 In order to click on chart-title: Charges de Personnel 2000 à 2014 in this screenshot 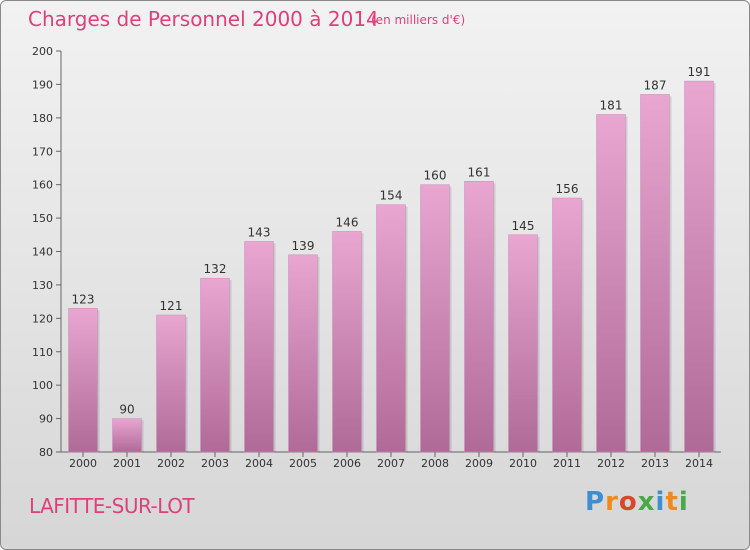, I will do `click(203, 19)`.